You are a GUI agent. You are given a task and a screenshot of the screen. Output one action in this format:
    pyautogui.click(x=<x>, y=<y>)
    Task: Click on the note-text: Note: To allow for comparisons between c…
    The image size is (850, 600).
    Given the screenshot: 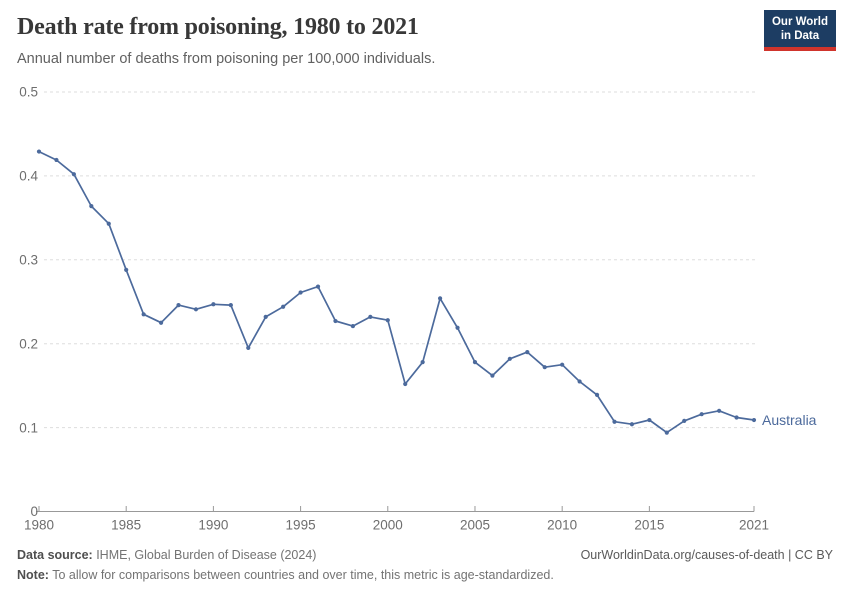 What is the action you would take?
    pyautogui.click(x=285, y=575)
    